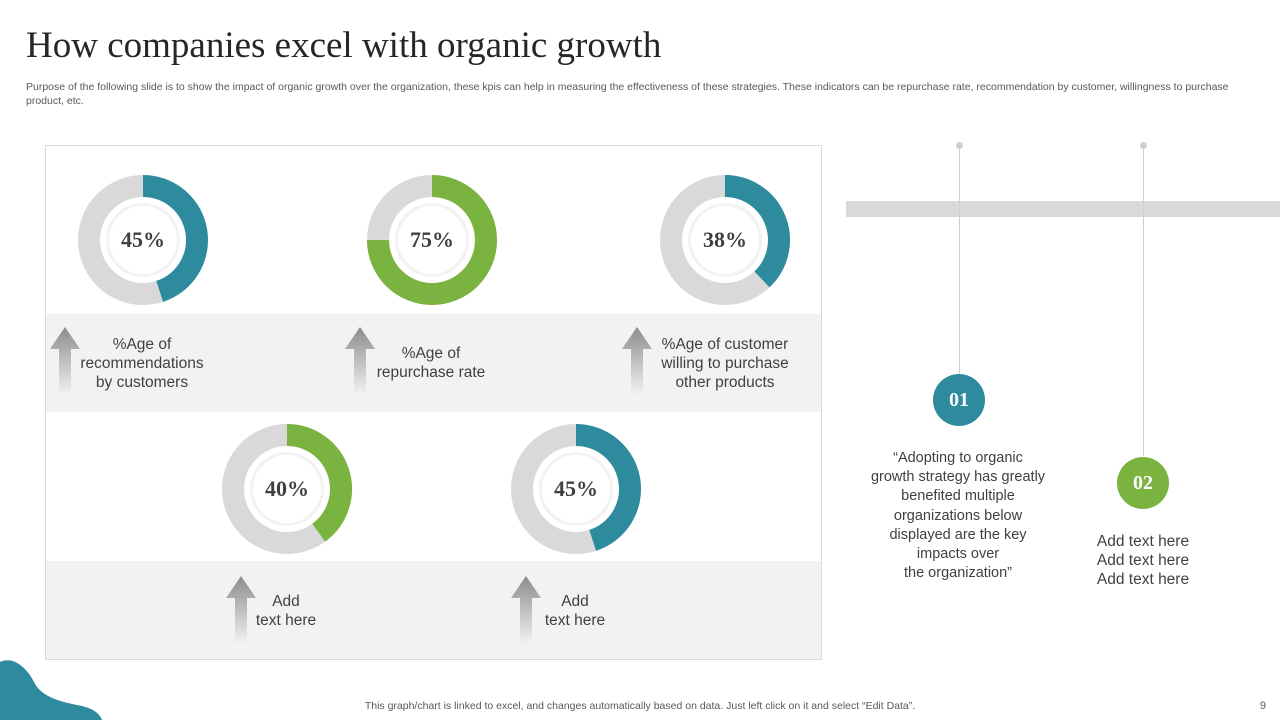 This screenshot has width=1280, height=720. What do you see at coordinates (286, 611) in the screenshot?
I see `kpi-caption-add-text-1: Add text here` at bounding box center [286, 611].